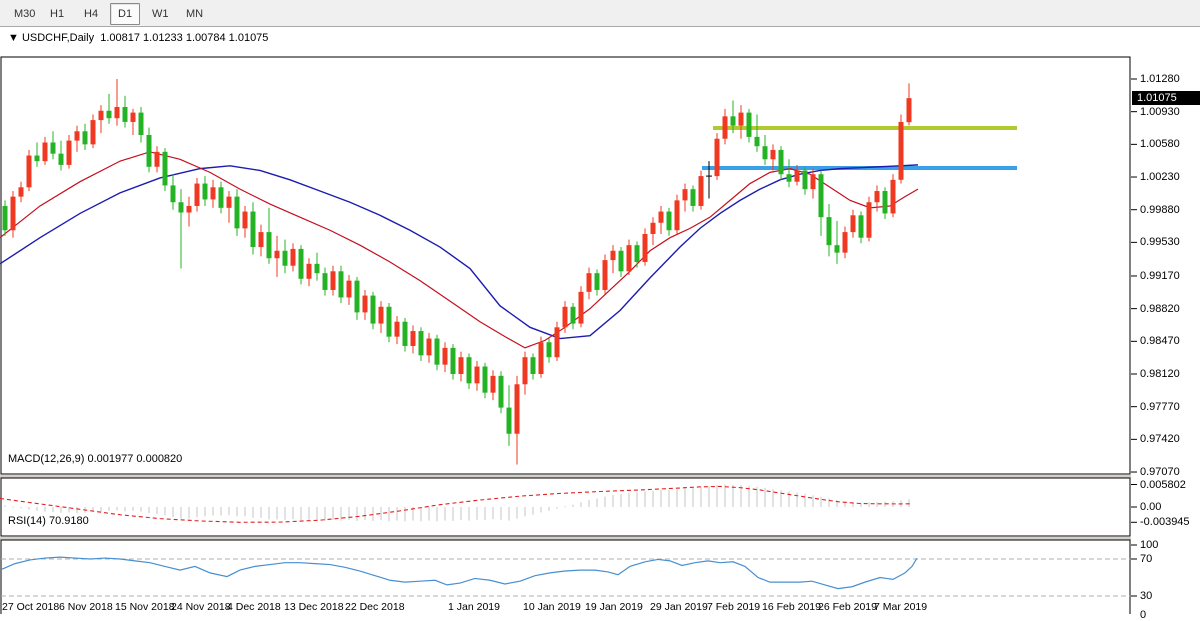  Describe the element at coordinates (847, 607) in the screenshot. I see `time-axis-label: 26 Feb 2019` at that location.